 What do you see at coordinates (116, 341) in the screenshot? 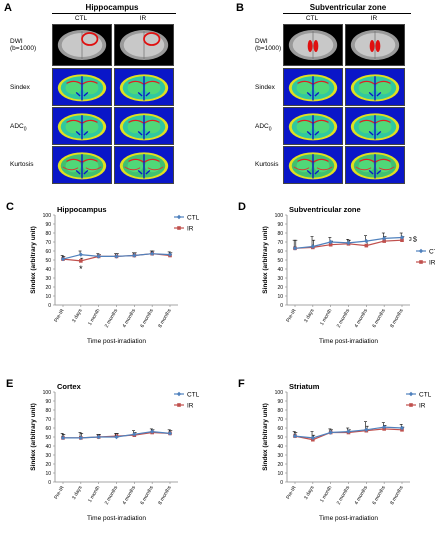
I see `chart-c-x-label: Time post-irradiation` at bounding box center [116, 341].